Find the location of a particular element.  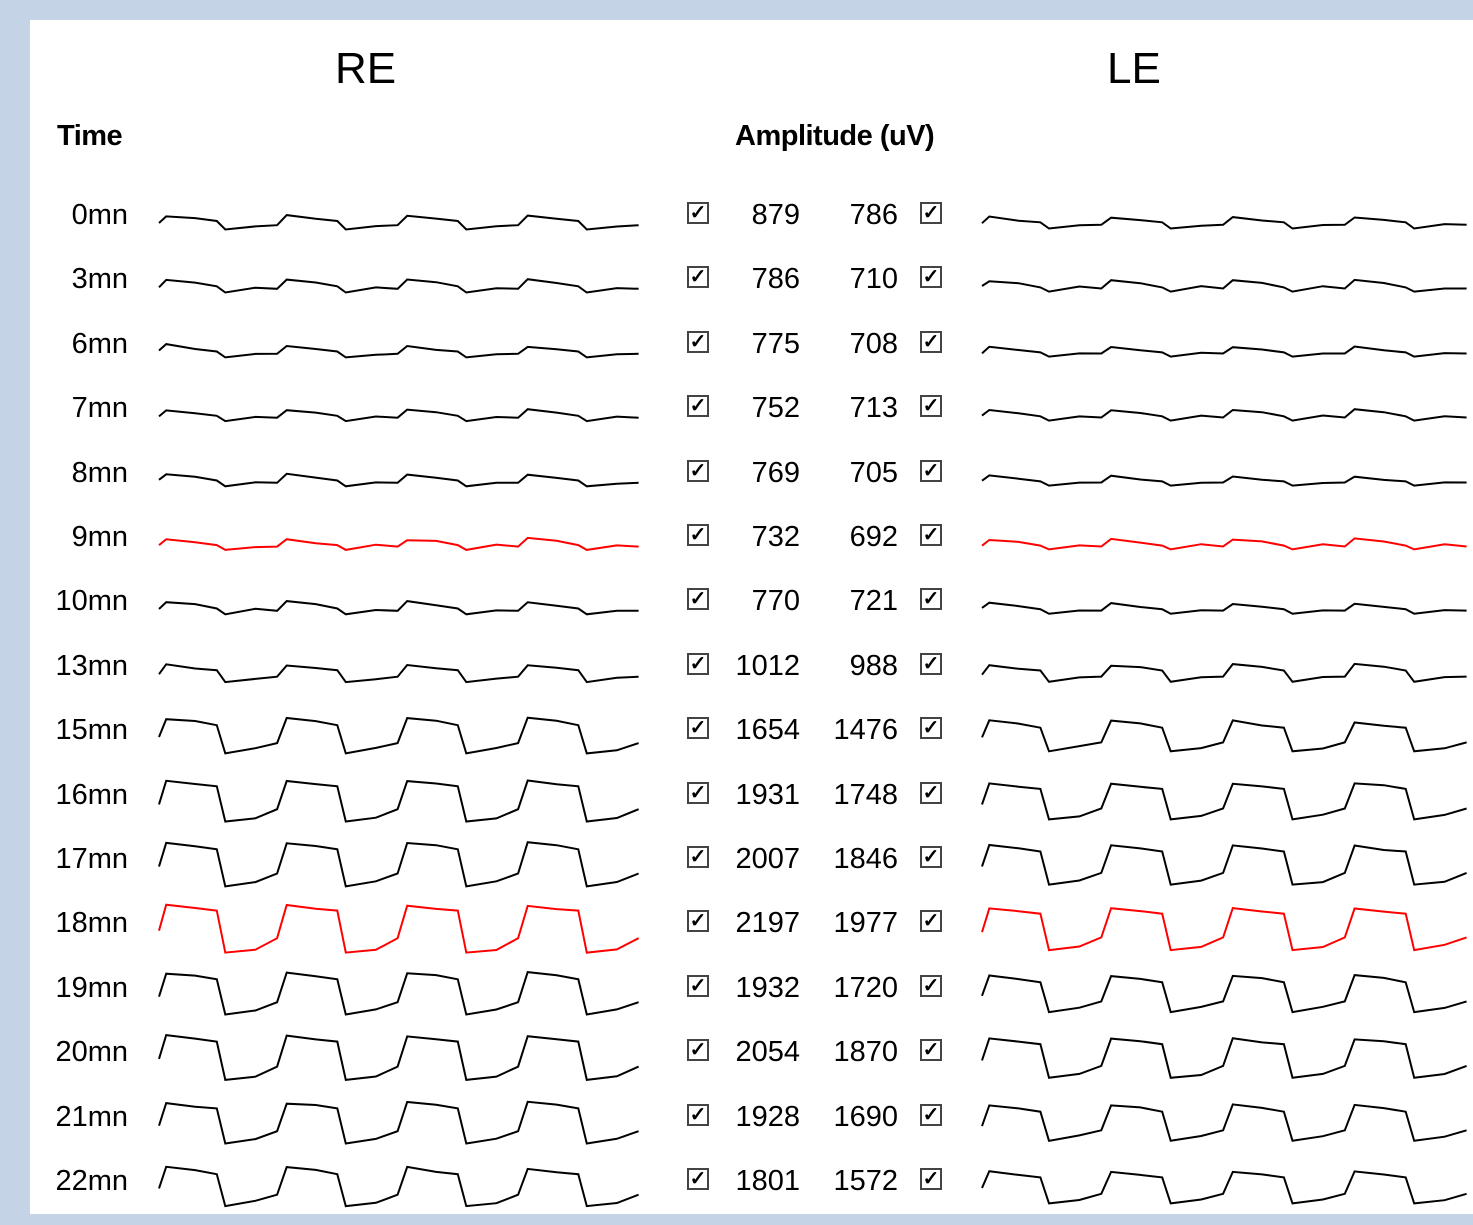

time-label: 17mn is located at coordinates (91, 859).